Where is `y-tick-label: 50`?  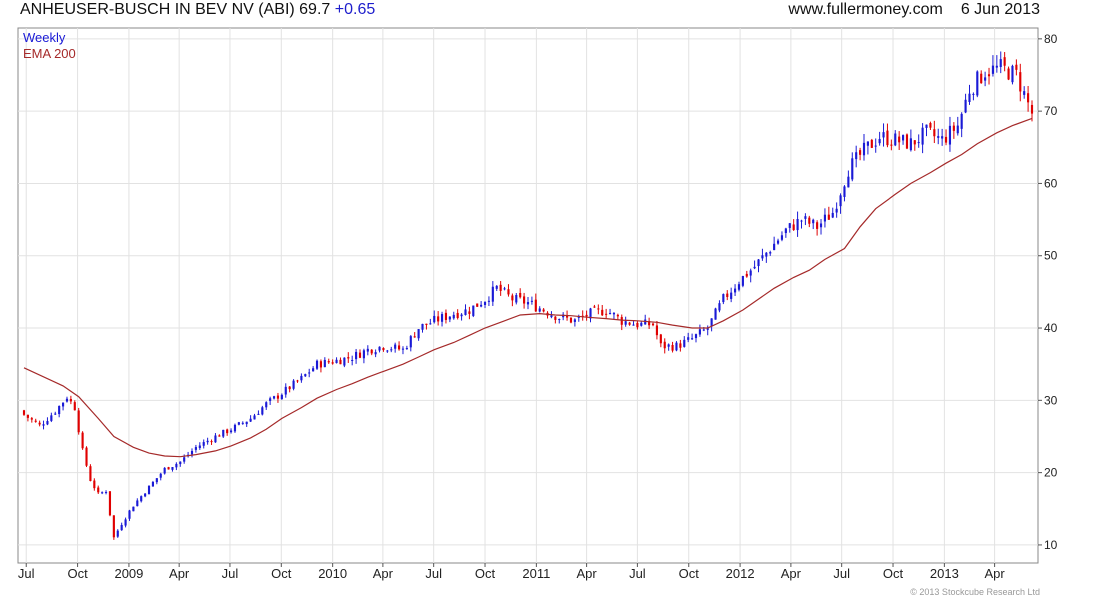 y-tick-label: 50 is located at coordinates (1051, 256).